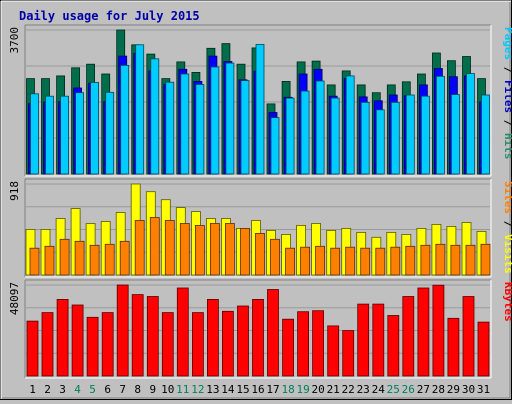 The width and height of the screenshot is (512, 404). I want to click on panel-visits-side-legend: Sites / Visits, so click(507, 227).